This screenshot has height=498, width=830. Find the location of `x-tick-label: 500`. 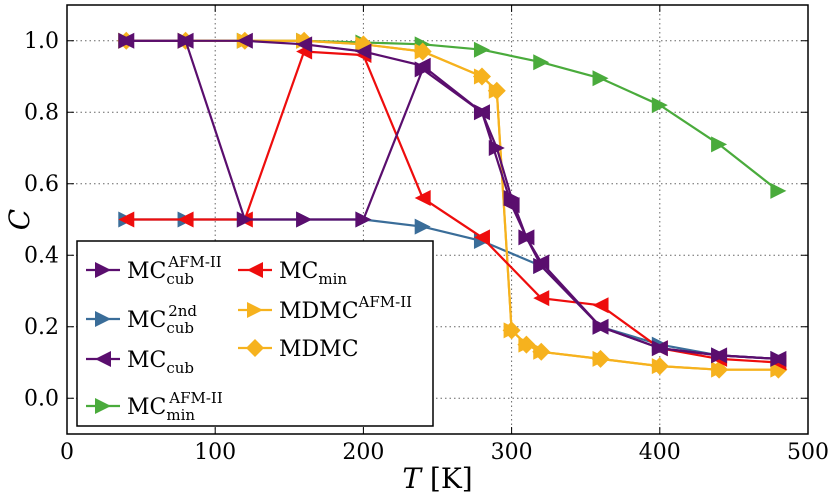

x-tick-label: 500 is located at coordinates (808, 452).